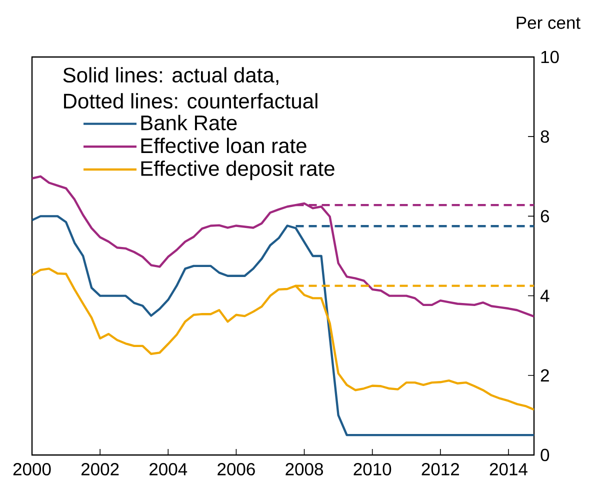 The image size is (589, 495). What do you see at coordinates (544, 375) in the screenshot?
I see `y-tick-label: 2` at bounding box center [544, 375].